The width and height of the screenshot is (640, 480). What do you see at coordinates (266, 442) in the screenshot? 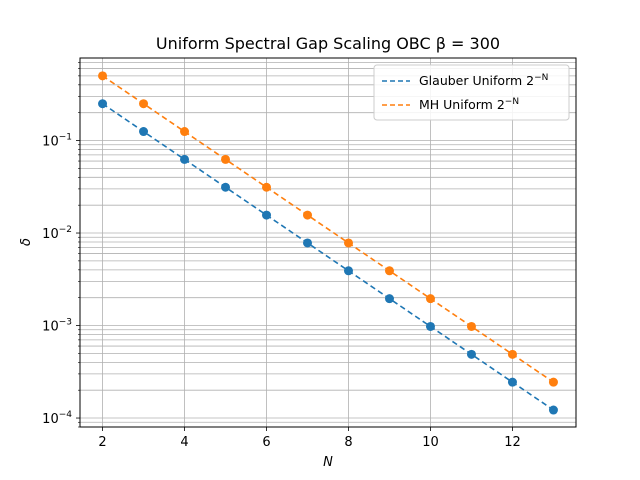
I see `x-tick-label: 6` at bounding box center [266, 442].